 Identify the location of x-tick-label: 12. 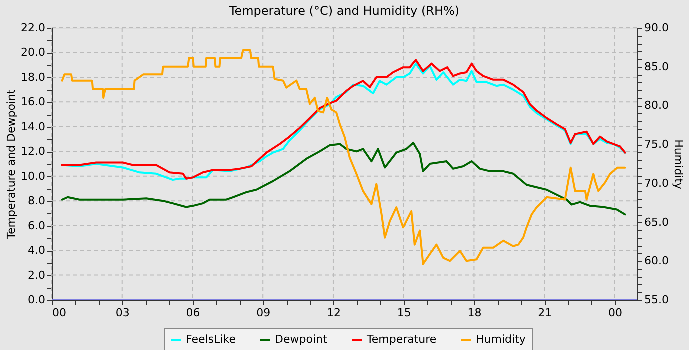
(333, 313).